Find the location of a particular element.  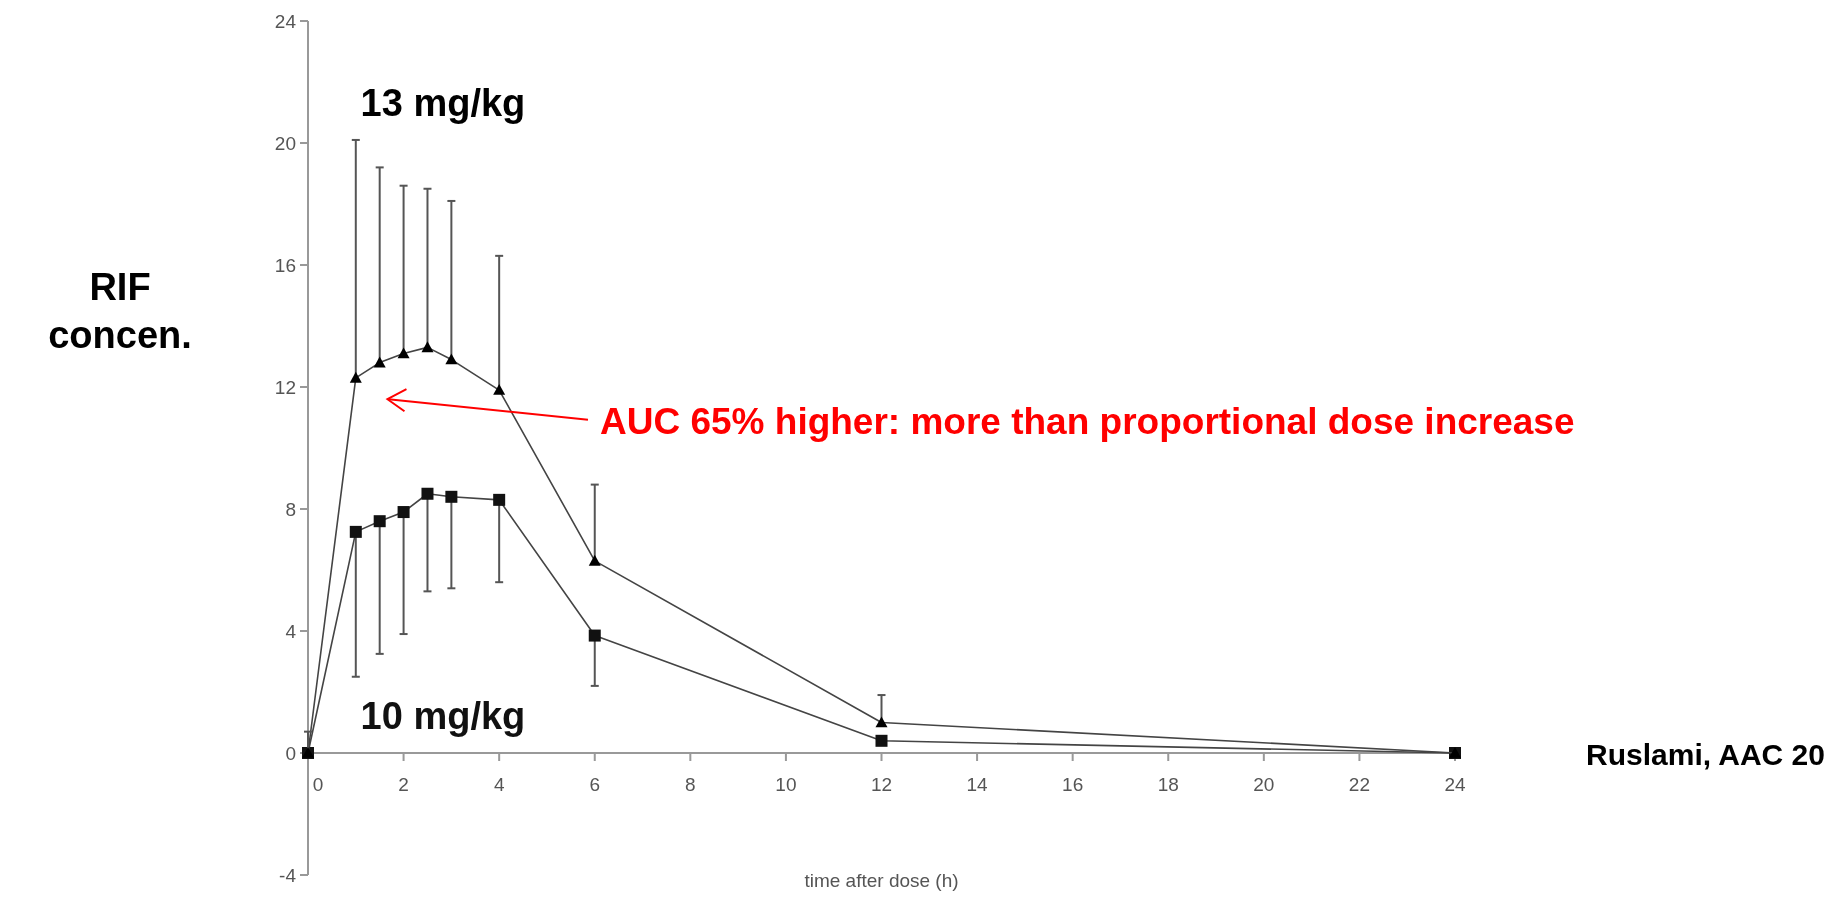

annotation: AUC 65% higher: more than proportional dose increase is located at coordinates (1087, 421).